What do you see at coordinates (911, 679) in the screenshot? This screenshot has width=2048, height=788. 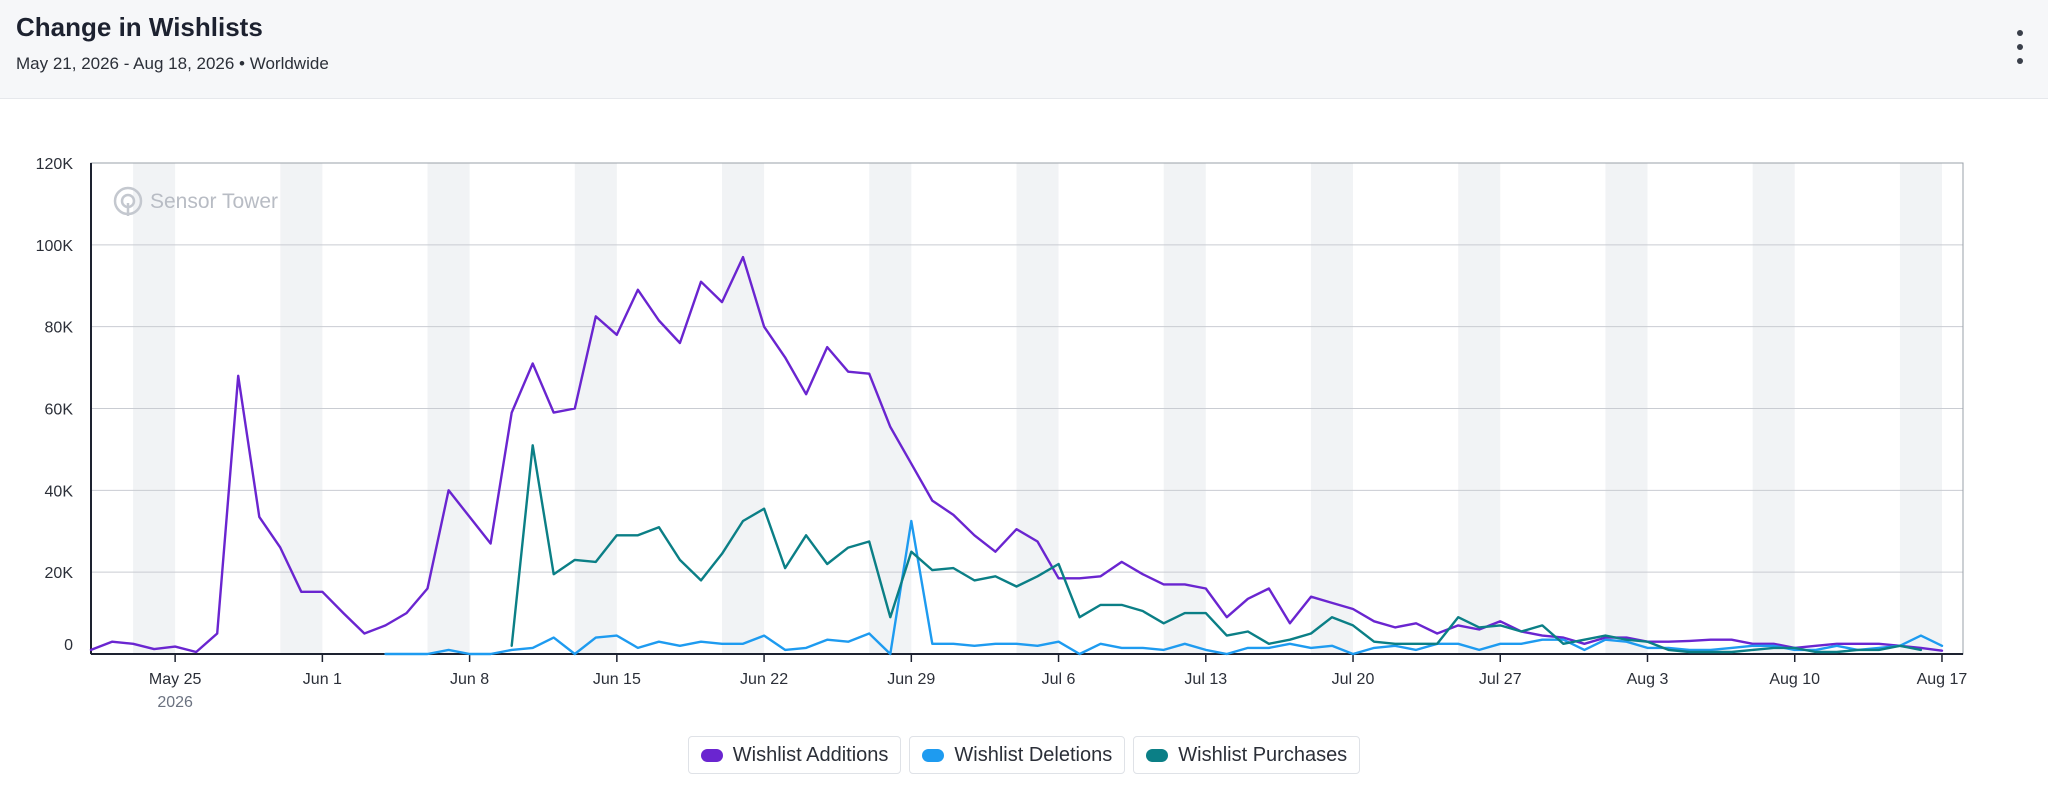 I see `x-tick-label: Jun 29` at bounding box center [911, 679].